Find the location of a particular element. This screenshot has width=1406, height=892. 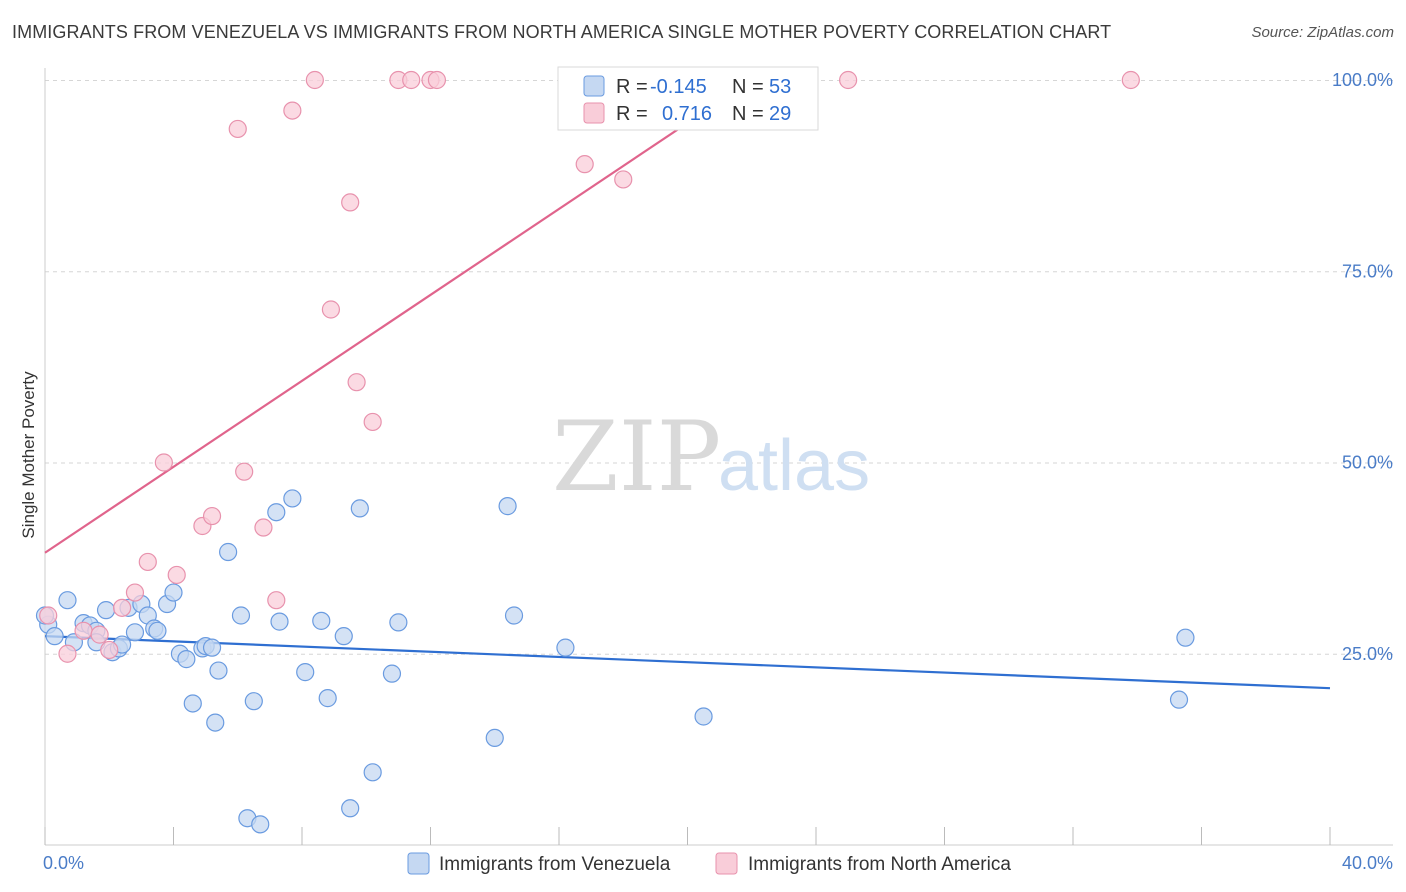

legend-r-label-1: R = is located at coordinates (632, 87).